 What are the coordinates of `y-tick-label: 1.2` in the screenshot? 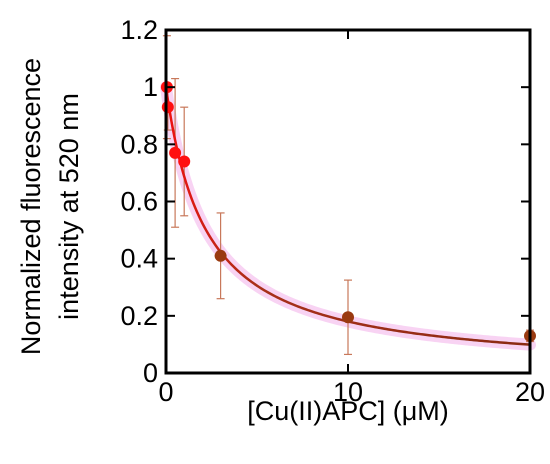 It's located at (139, 30).